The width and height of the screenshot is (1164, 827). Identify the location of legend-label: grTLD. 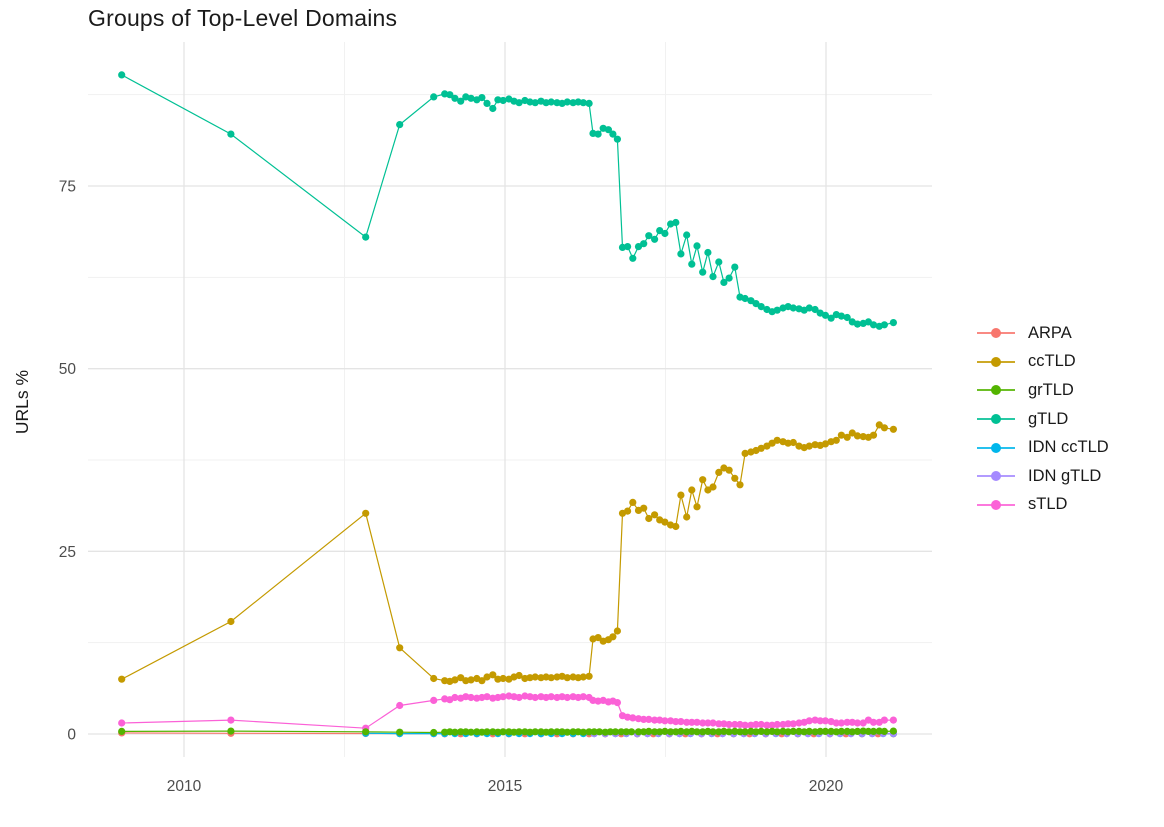
(1051, 389).